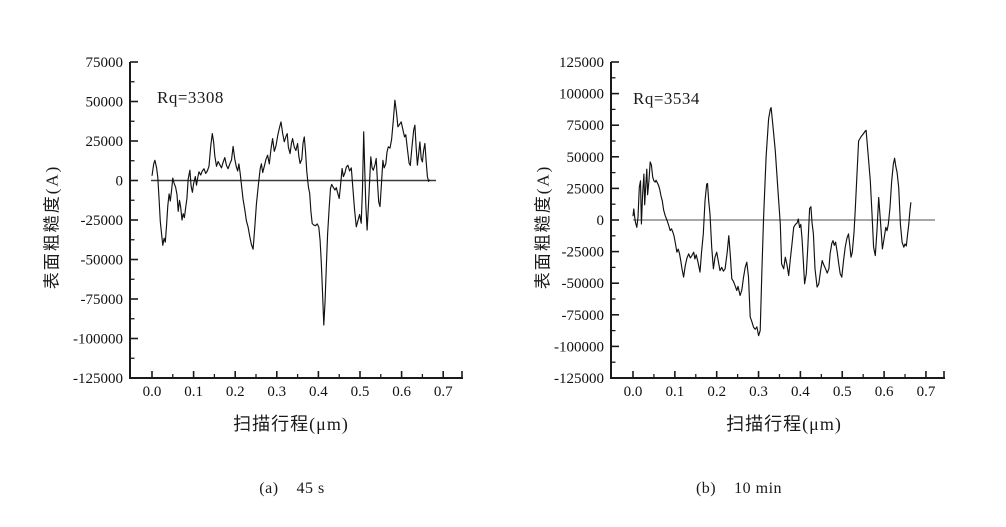  I want to click on rq-annotation-b: Rq=3534, so click(666, 98).